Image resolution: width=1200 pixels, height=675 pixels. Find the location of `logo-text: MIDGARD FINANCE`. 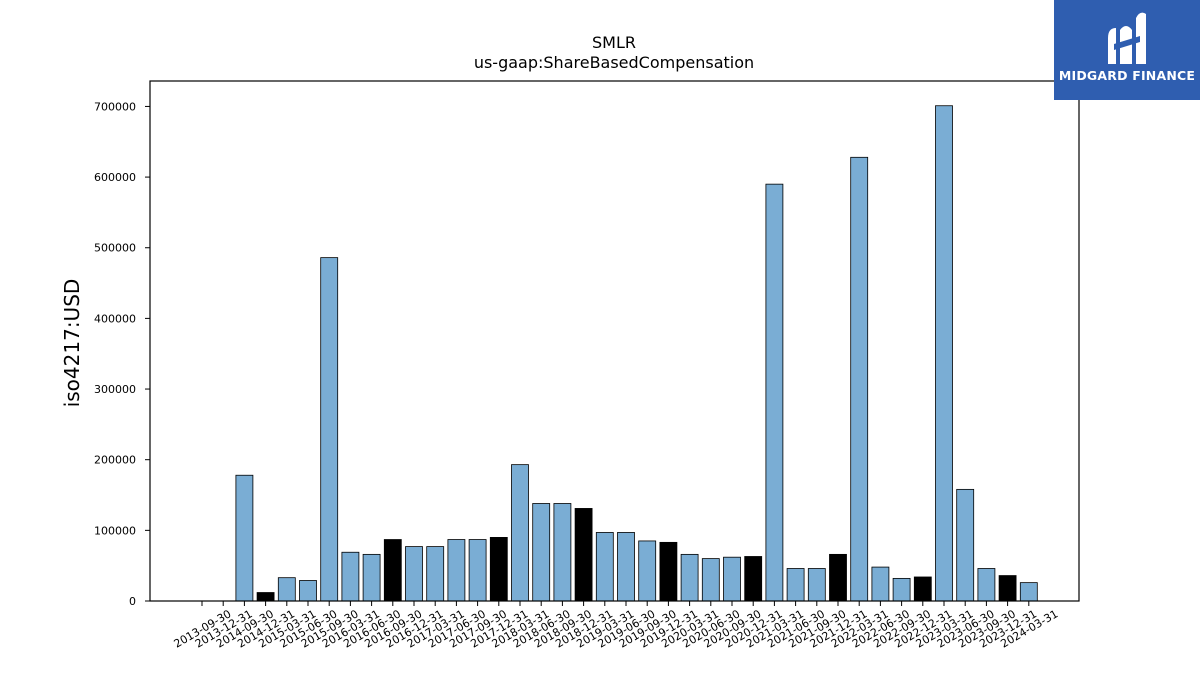

logo-text: MIDGARD FINANCE is located at coordinates (1127, 75).